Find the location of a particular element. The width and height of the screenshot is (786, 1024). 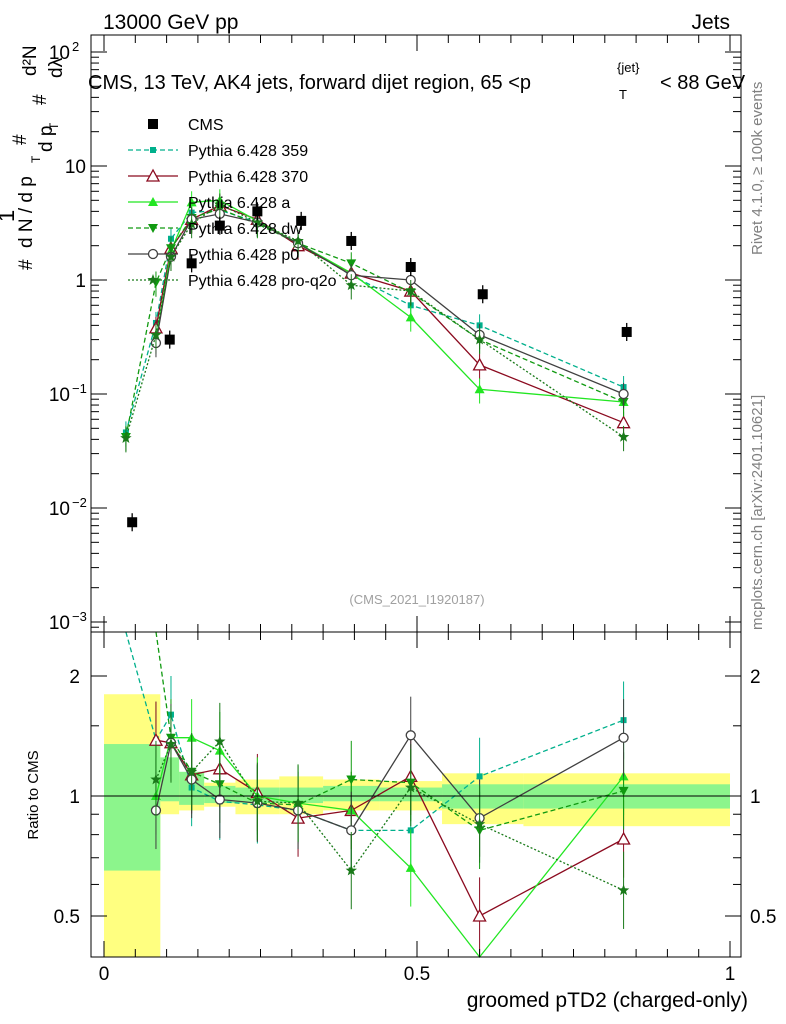

ylabel-hash1: # is located at coordinates (26, 264).